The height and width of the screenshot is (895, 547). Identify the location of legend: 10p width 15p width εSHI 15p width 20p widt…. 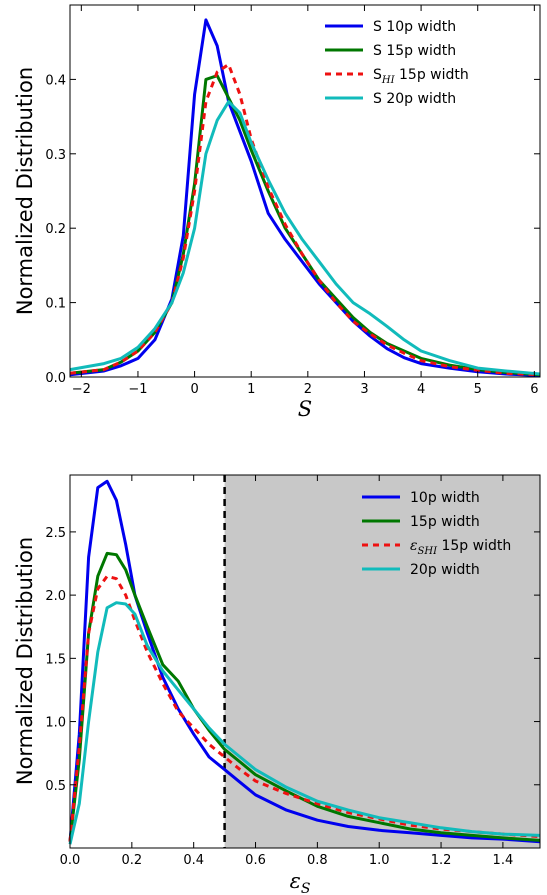
(436, 534).